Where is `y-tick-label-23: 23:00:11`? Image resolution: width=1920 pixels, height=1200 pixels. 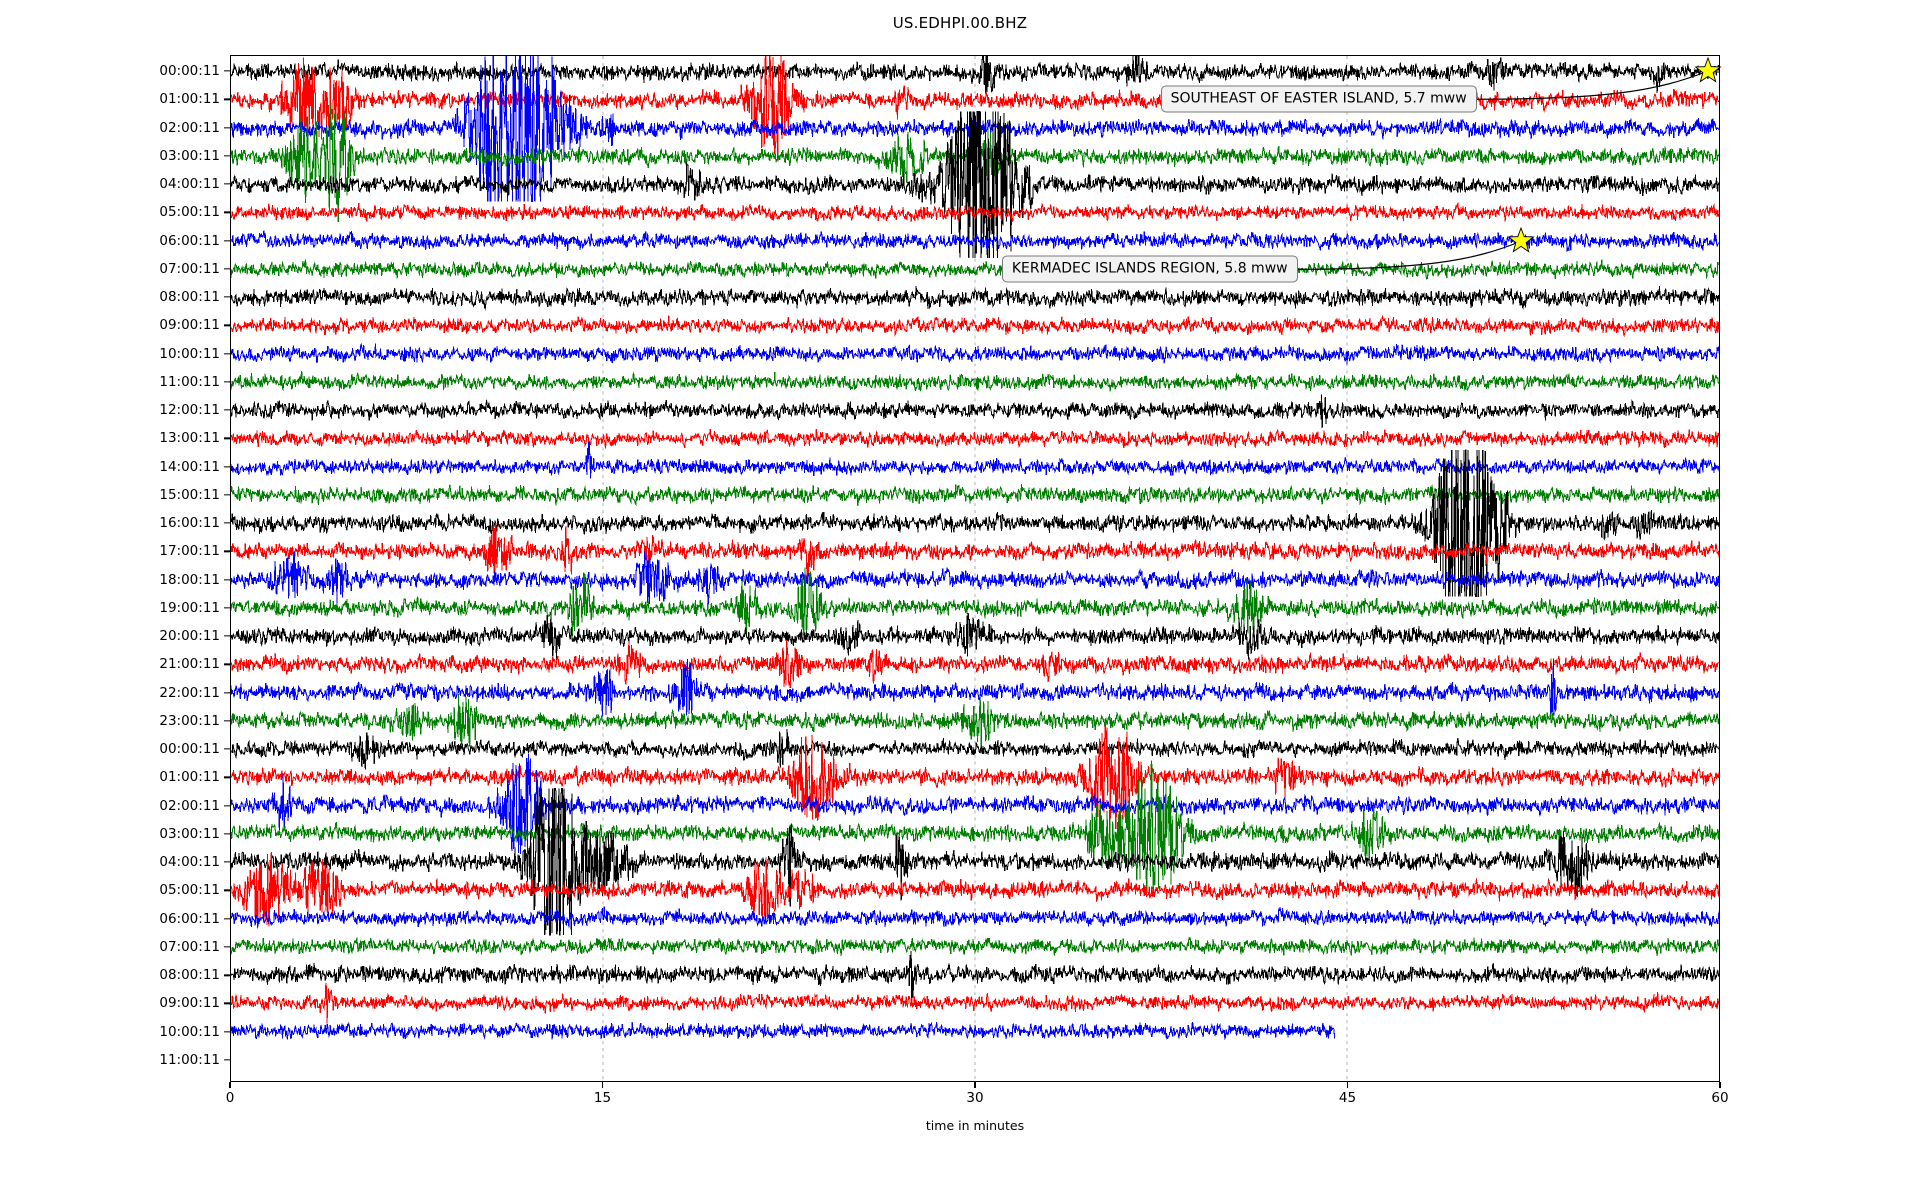
y-tick-label-23: 23:00:11 is located at coordinates (189, 720).